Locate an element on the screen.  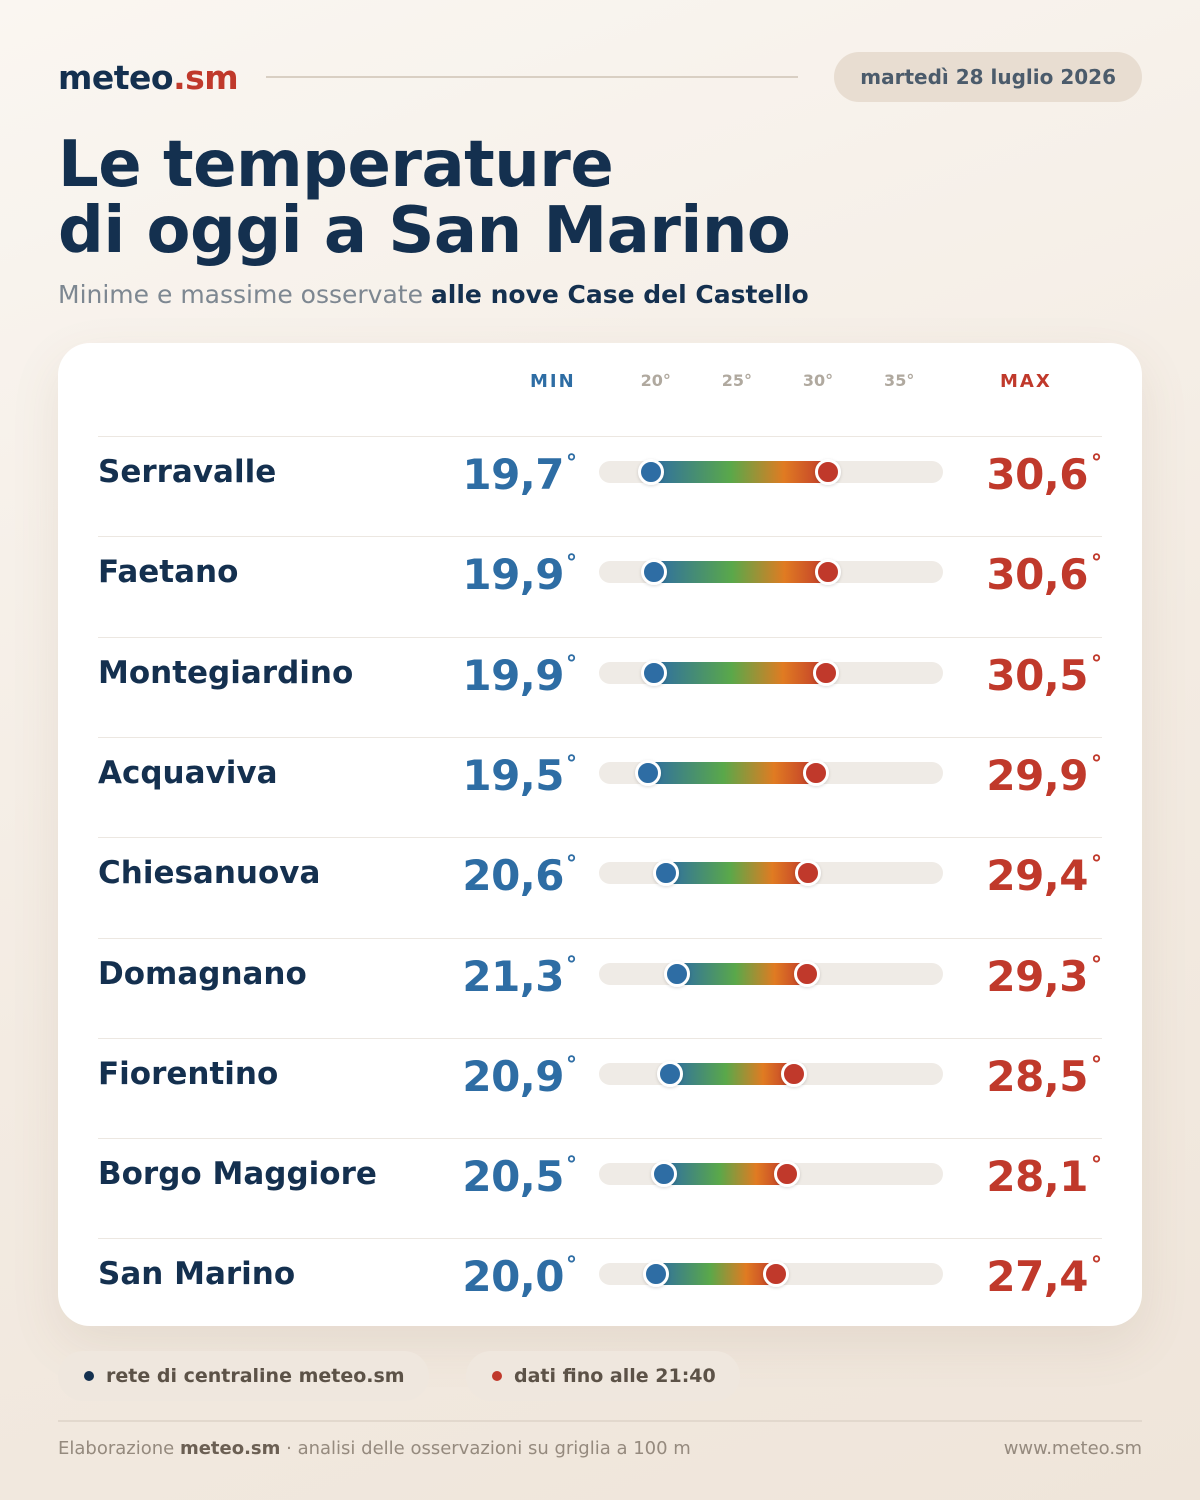
footer-divider is located at coordinates (600, 1421).